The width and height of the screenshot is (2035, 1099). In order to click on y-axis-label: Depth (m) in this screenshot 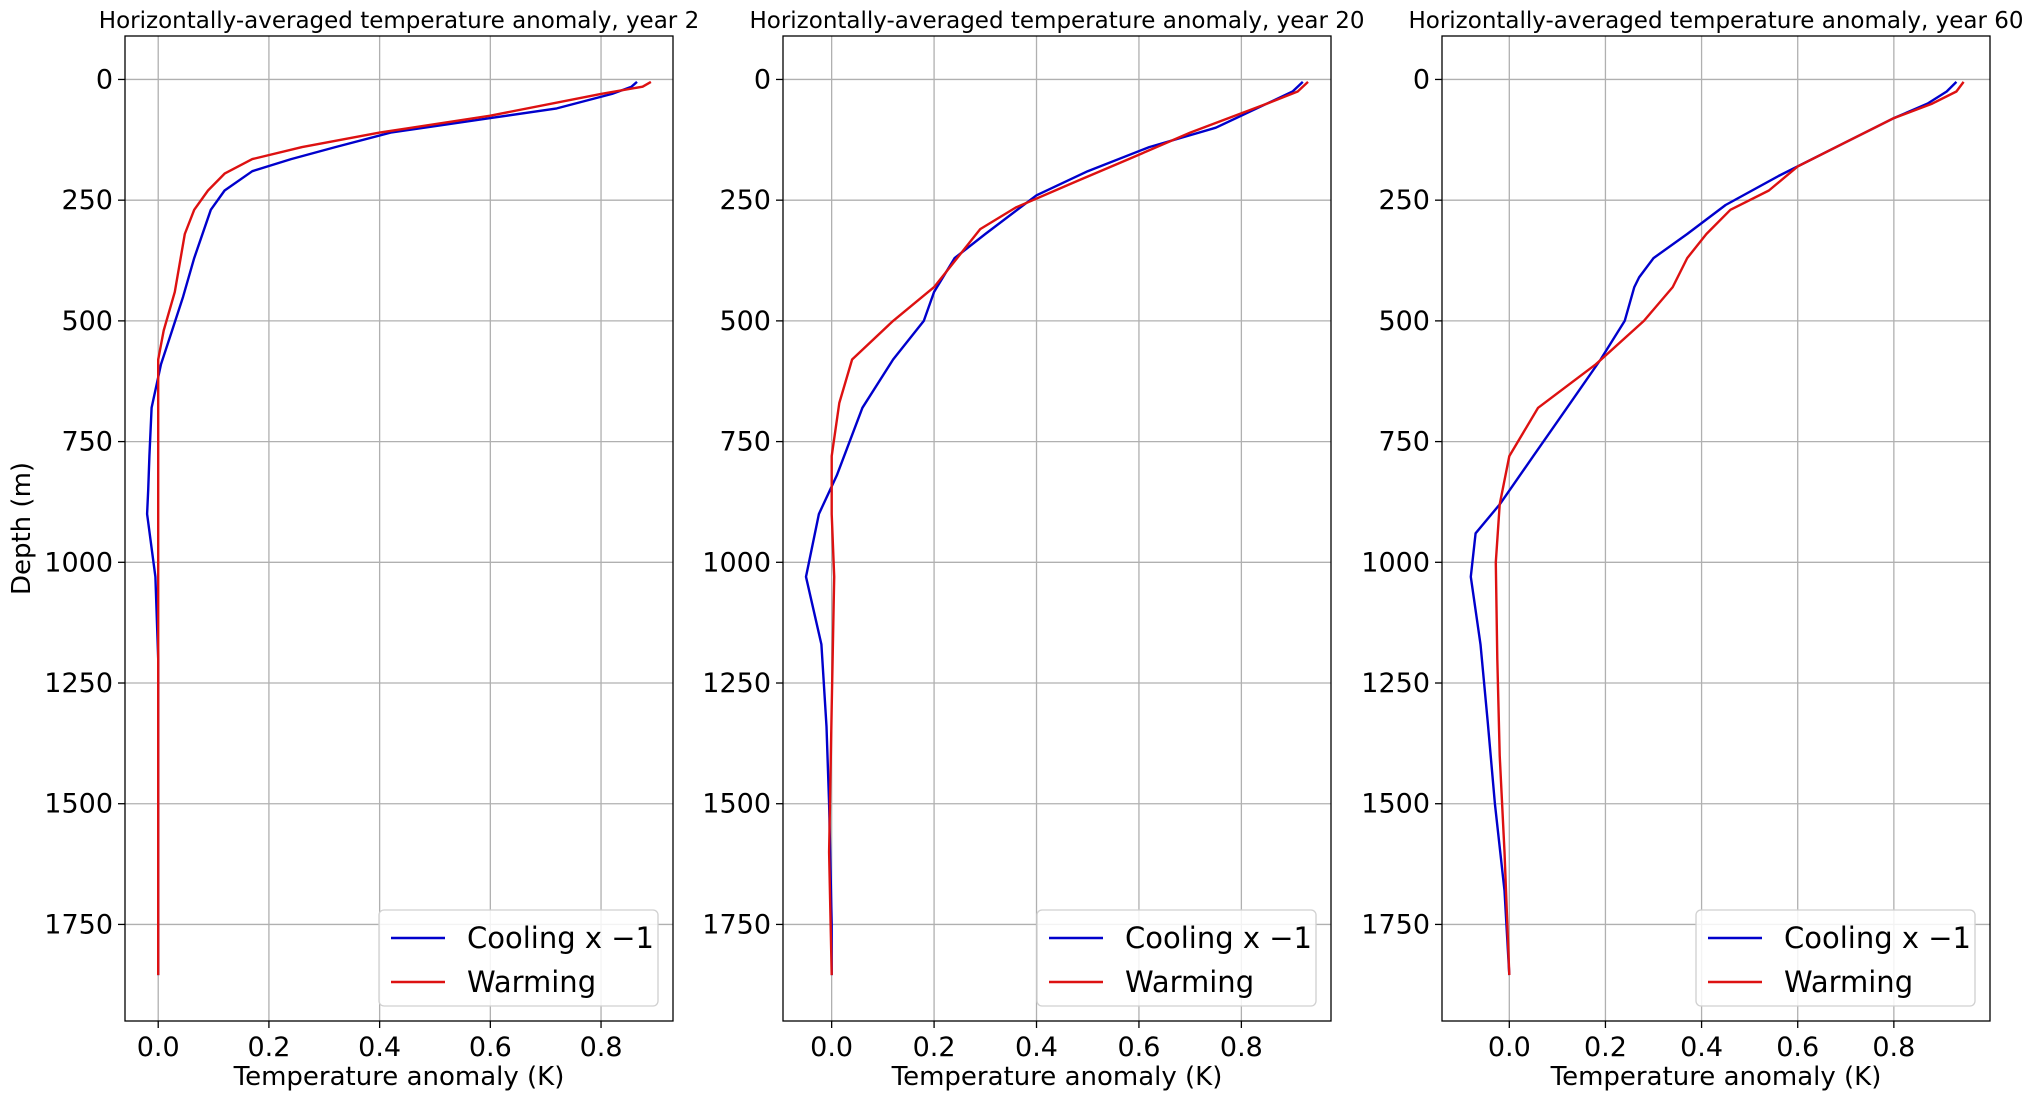, I will do `click(22, 528)`.